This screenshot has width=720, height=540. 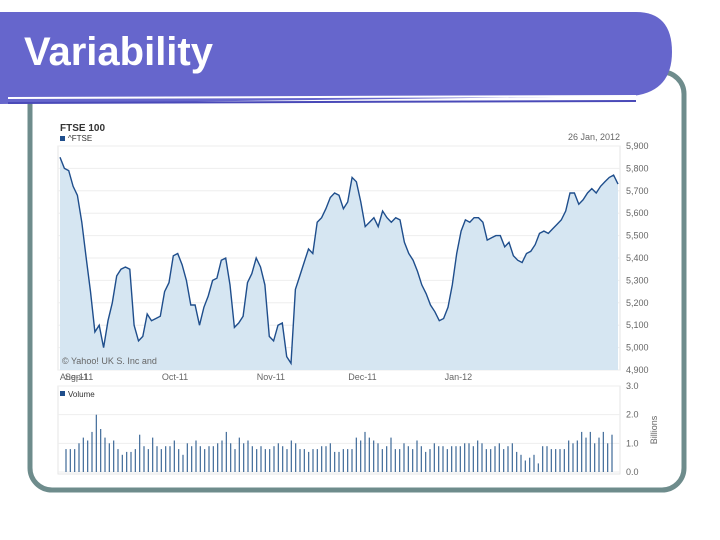 I want to click on legend-swatch-price, so click(x=62, y=138).